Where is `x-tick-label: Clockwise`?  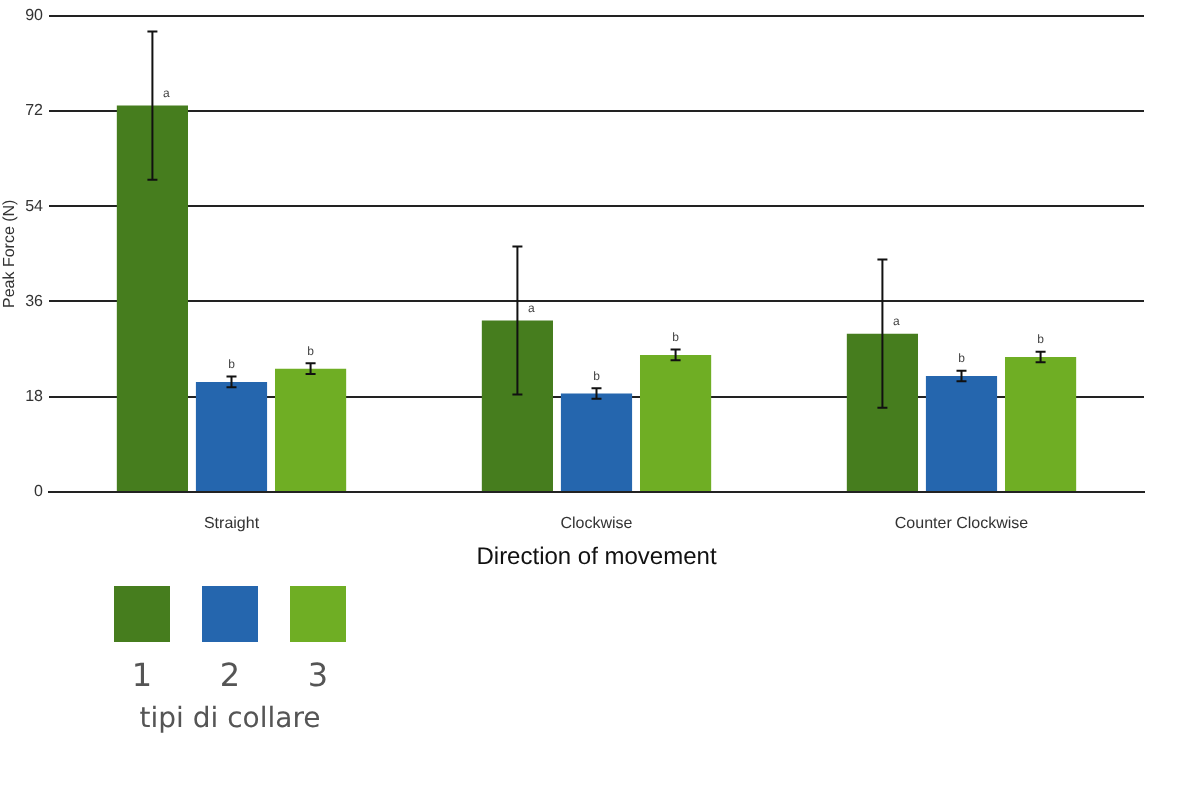
x-tick-label: Clockwise is located at coordinates (597, 523).